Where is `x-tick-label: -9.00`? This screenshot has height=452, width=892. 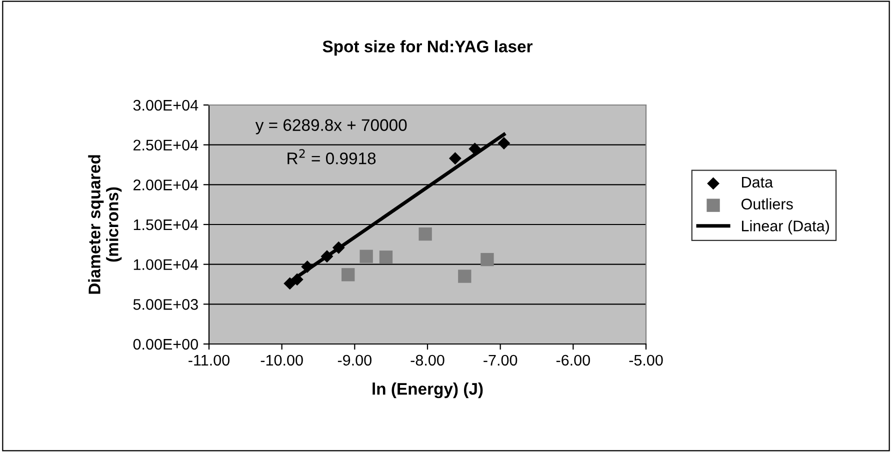
x-tick-label: -9.00 is located at coordinates (355, 360).